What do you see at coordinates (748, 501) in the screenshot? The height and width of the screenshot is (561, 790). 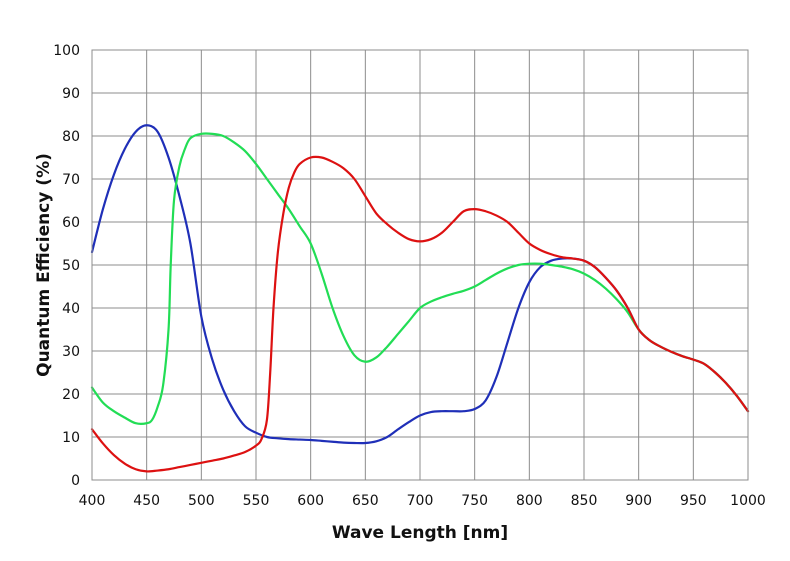 I see `x-tick-label: 1000` at bounding box center [748, 501].